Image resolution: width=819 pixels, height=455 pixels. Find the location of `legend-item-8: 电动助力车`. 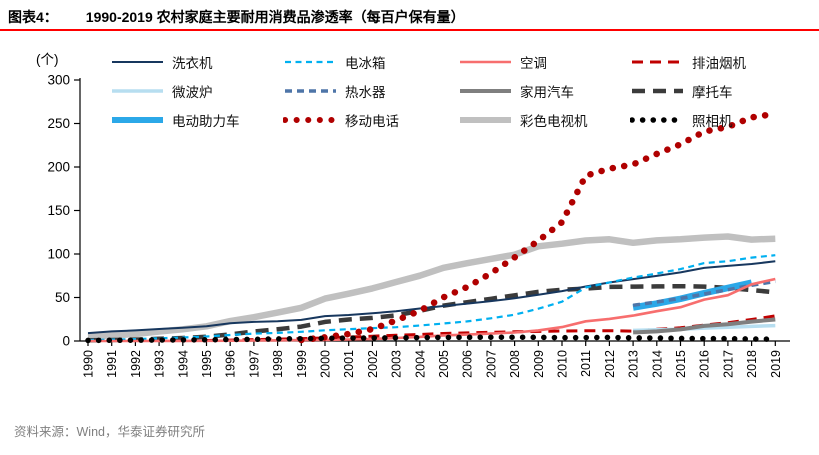

legend-item-8: 电动助力车 is located at coordinates (196, 120).